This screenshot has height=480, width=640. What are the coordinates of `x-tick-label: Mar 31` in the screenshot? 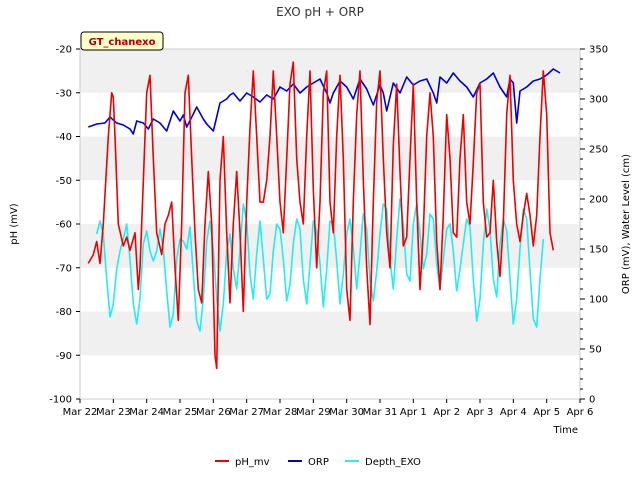 It's located at (380, 412).